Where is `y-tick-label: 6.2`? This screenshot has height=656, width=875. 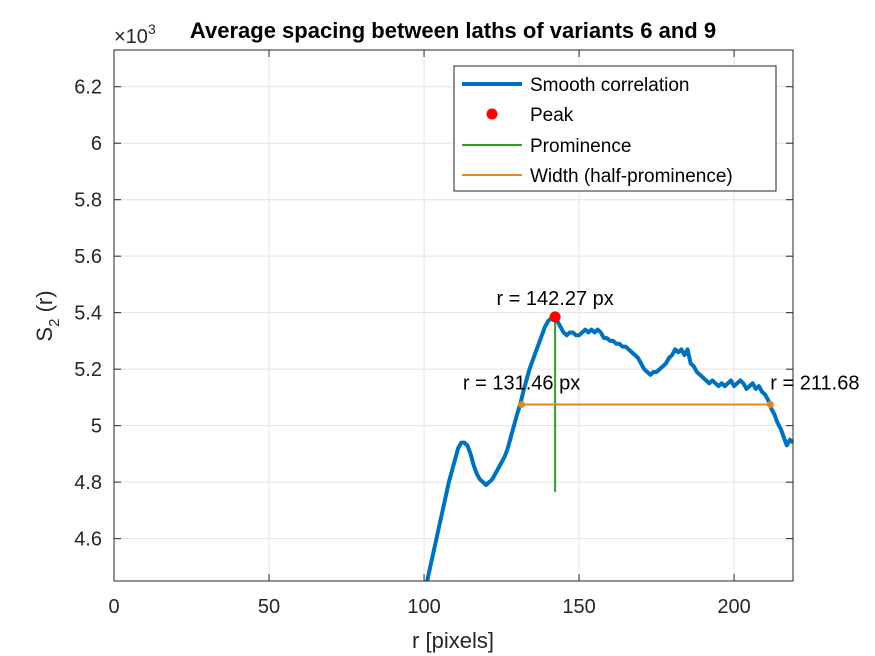 y-tick-label: 6.2 is located at coordinates (88, 88).